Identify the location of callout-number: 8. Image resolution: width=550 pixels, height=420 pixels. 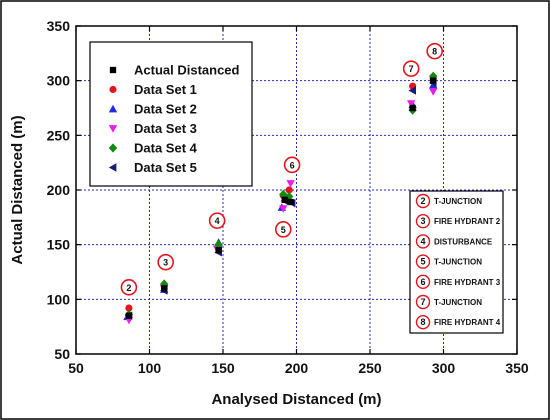
(434, 52).